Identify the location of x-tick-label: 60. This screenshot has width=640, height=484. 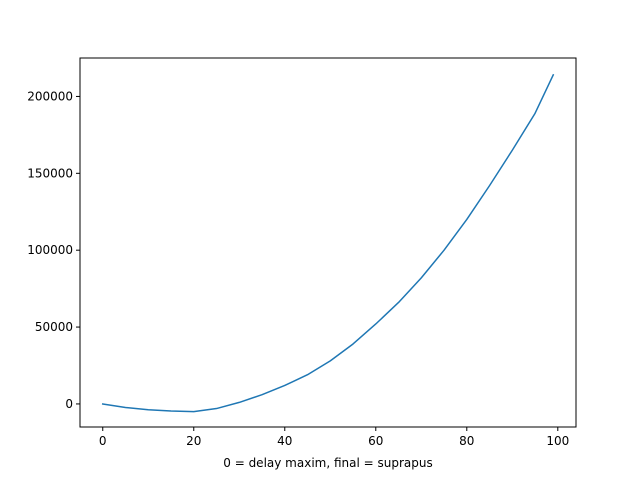
(375, 441).